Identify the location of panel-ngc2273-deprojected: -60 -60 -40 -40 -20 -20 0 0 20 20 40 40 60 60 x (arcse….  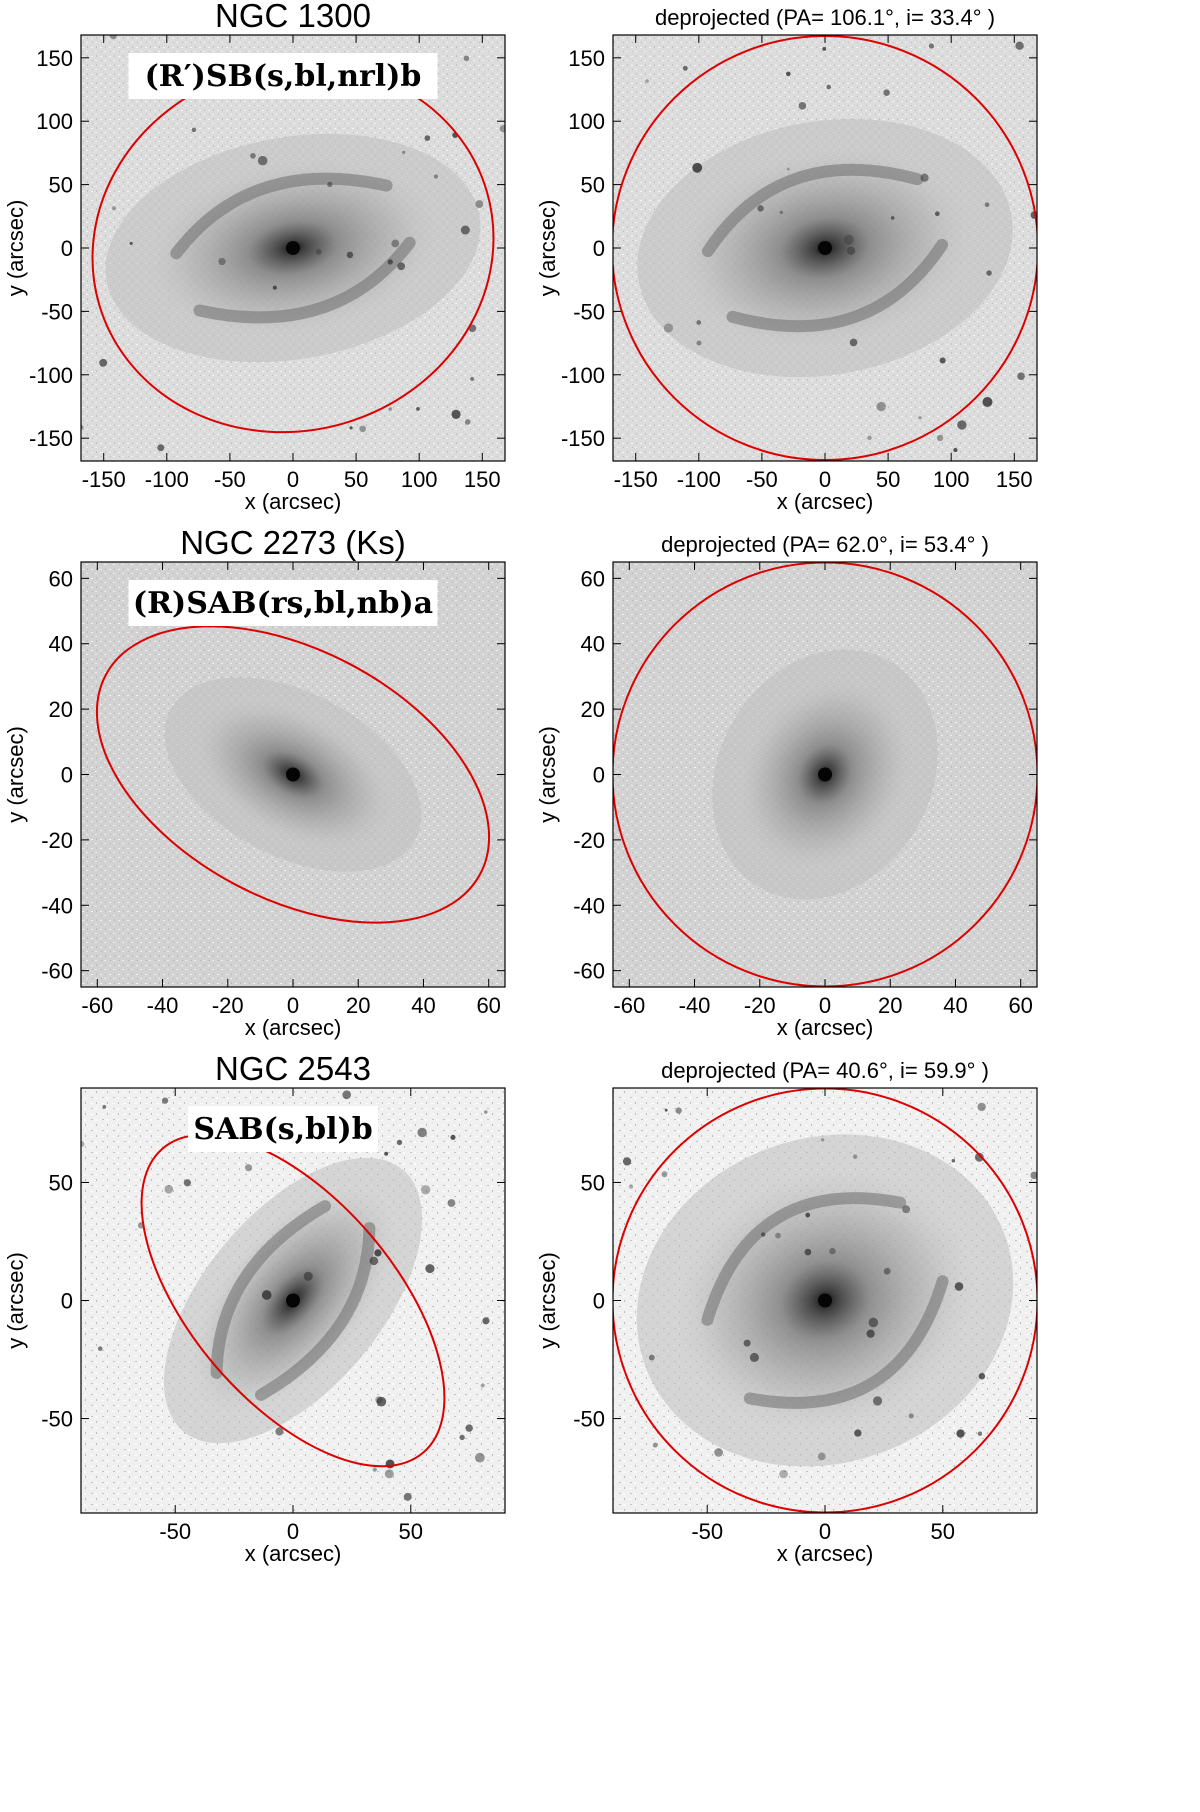
(786, 786).